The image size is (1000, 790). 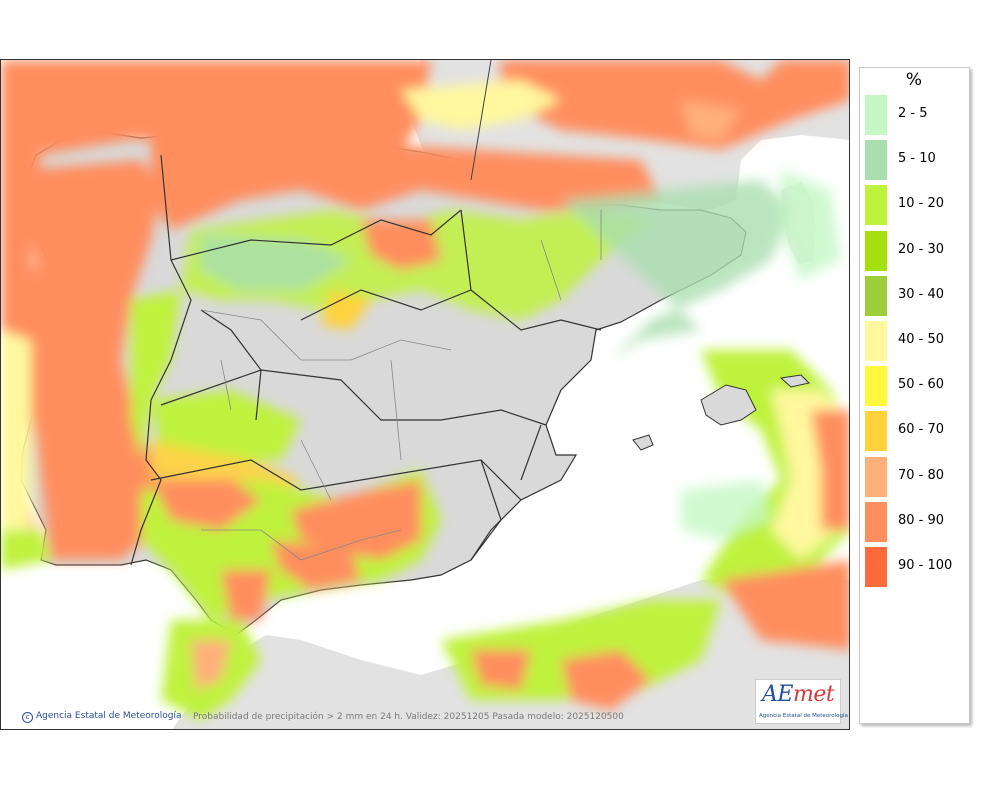 What do you see at coordinates (925, 565) in the screenshot?
I see `legend-label: 90 - 100` at bounding box center [925, 565].